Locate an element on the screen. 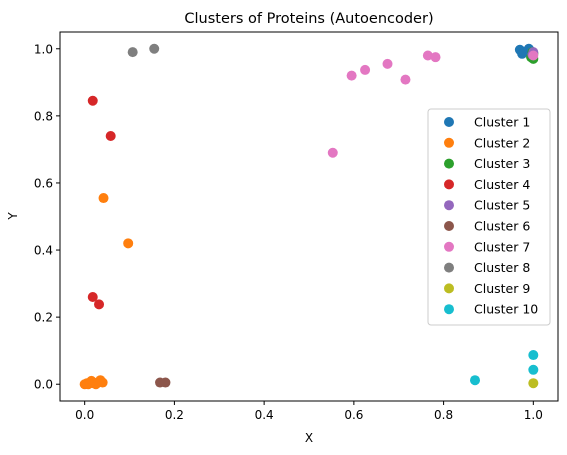 This screenshot has width=567, height=455. chart-title: Clusters of Proteins (Autoencoder) is located at coordinates (308, 19).